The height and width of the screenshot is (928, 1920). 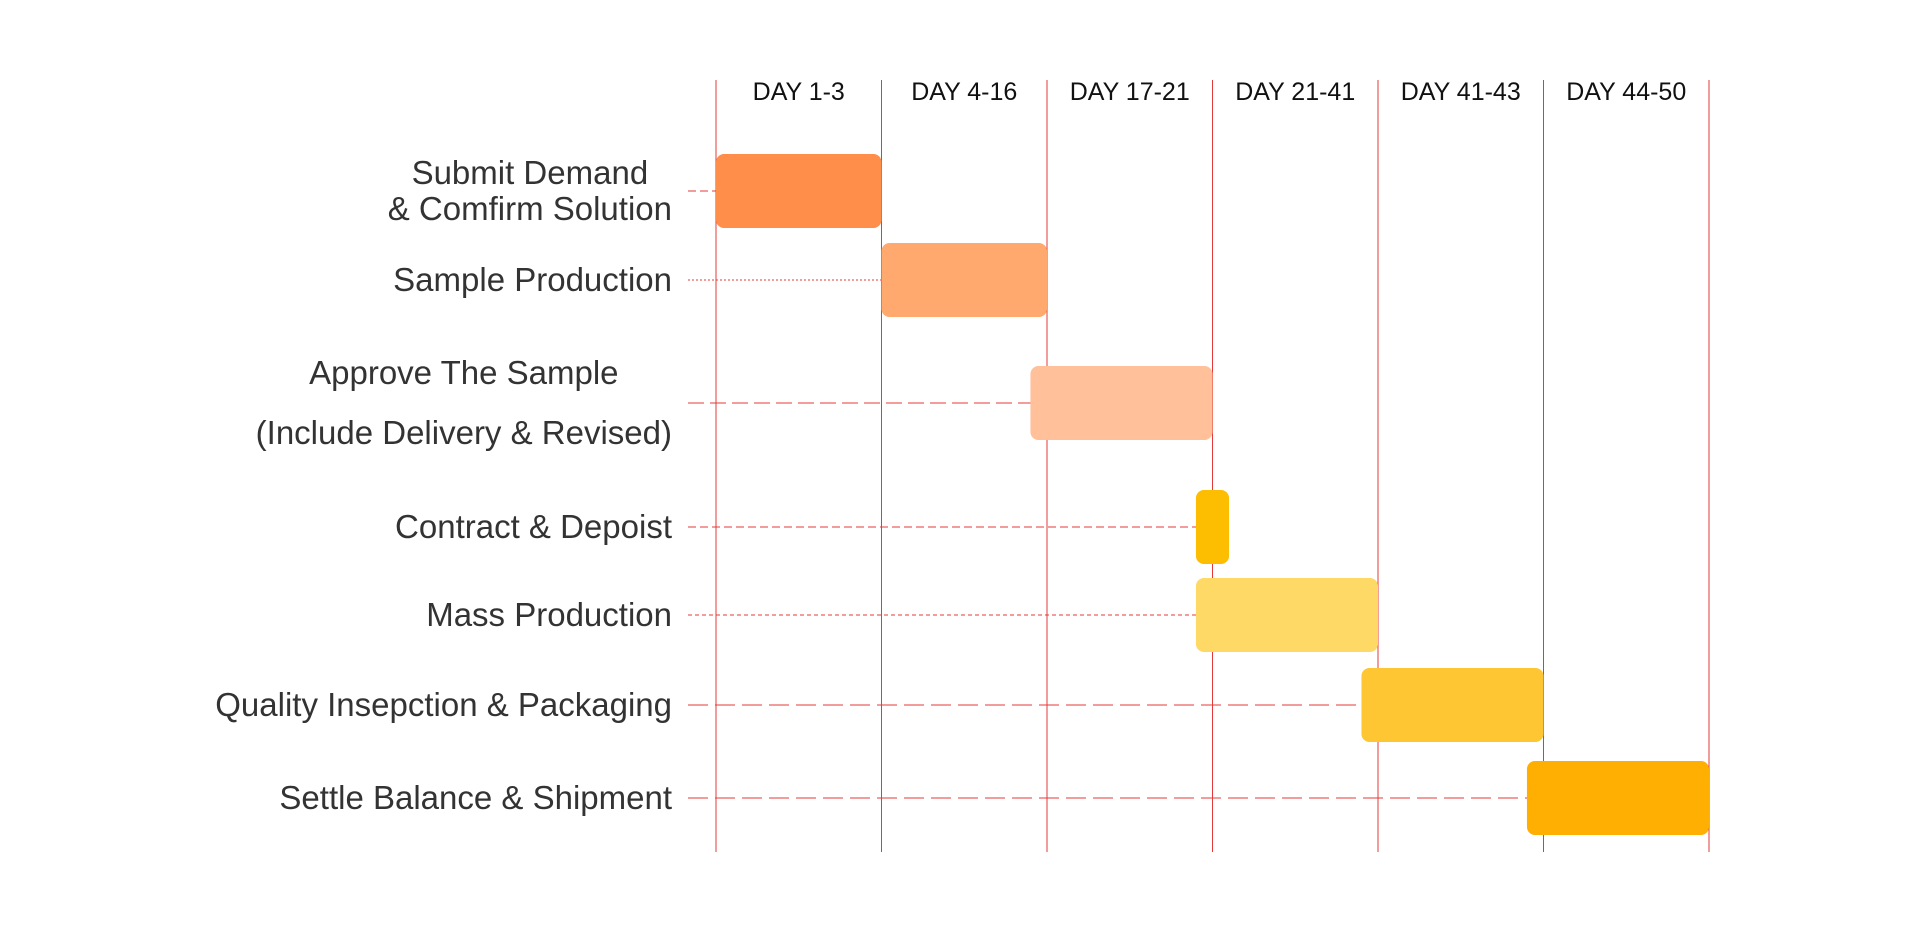 I want to click on task-label-4: Contract & Depoist, so click(x=533, y=526).